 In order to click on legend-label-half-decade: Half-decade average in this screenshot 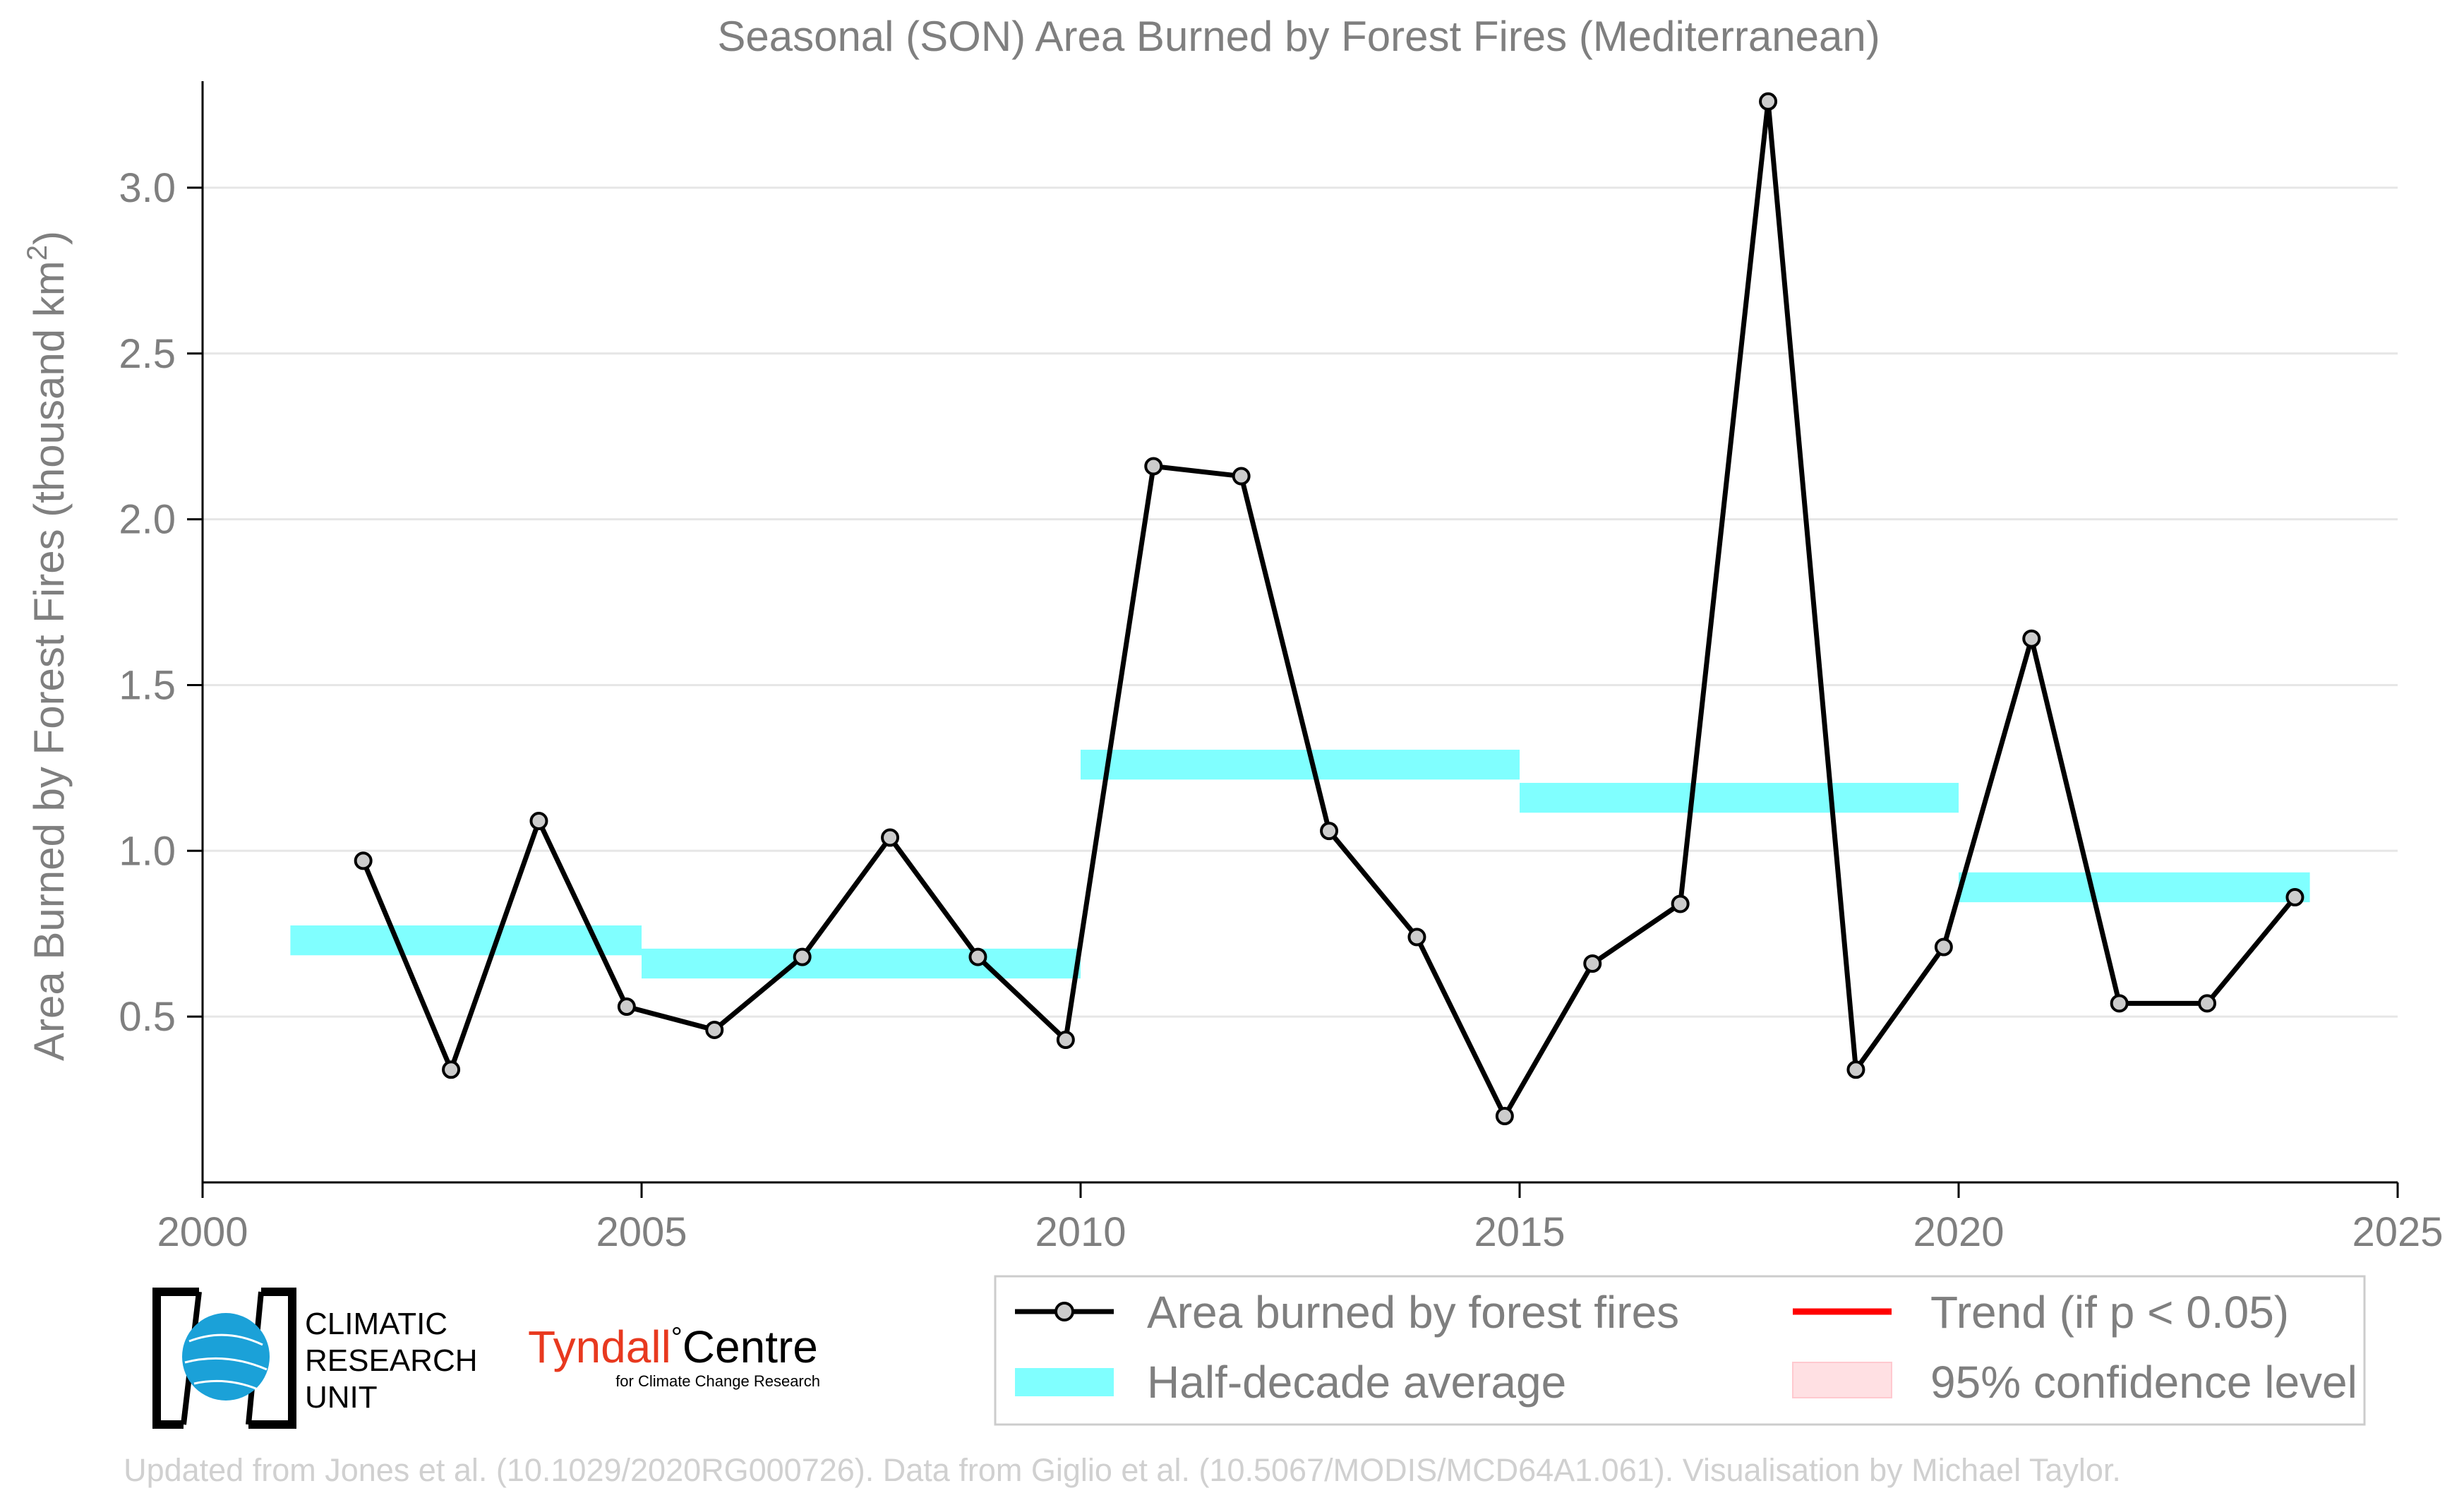, I will do `click(1356, 1382)`.